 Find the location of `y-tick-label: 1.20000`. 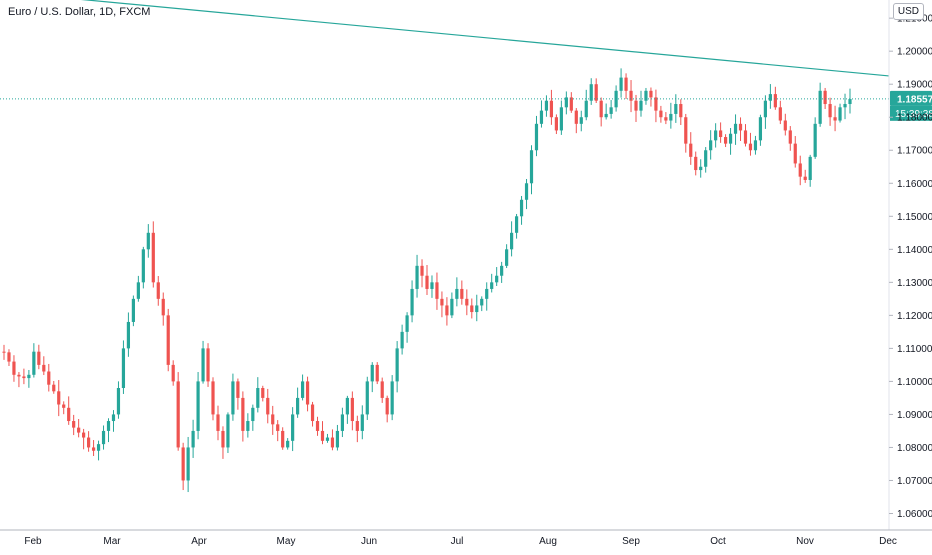

y-tick-label: 1.20000 is located at coordinates (914, 52).